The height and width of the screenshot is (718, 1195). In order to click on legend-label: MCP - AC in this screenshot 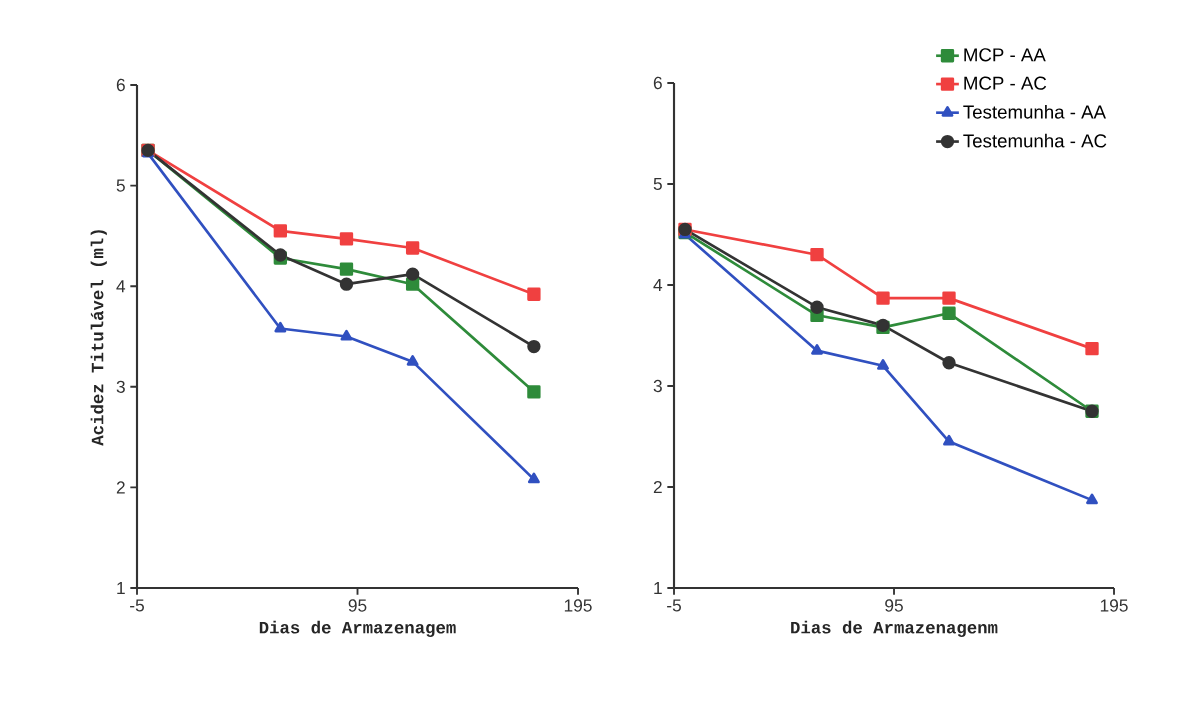, I will do `click(1005, 83)`.